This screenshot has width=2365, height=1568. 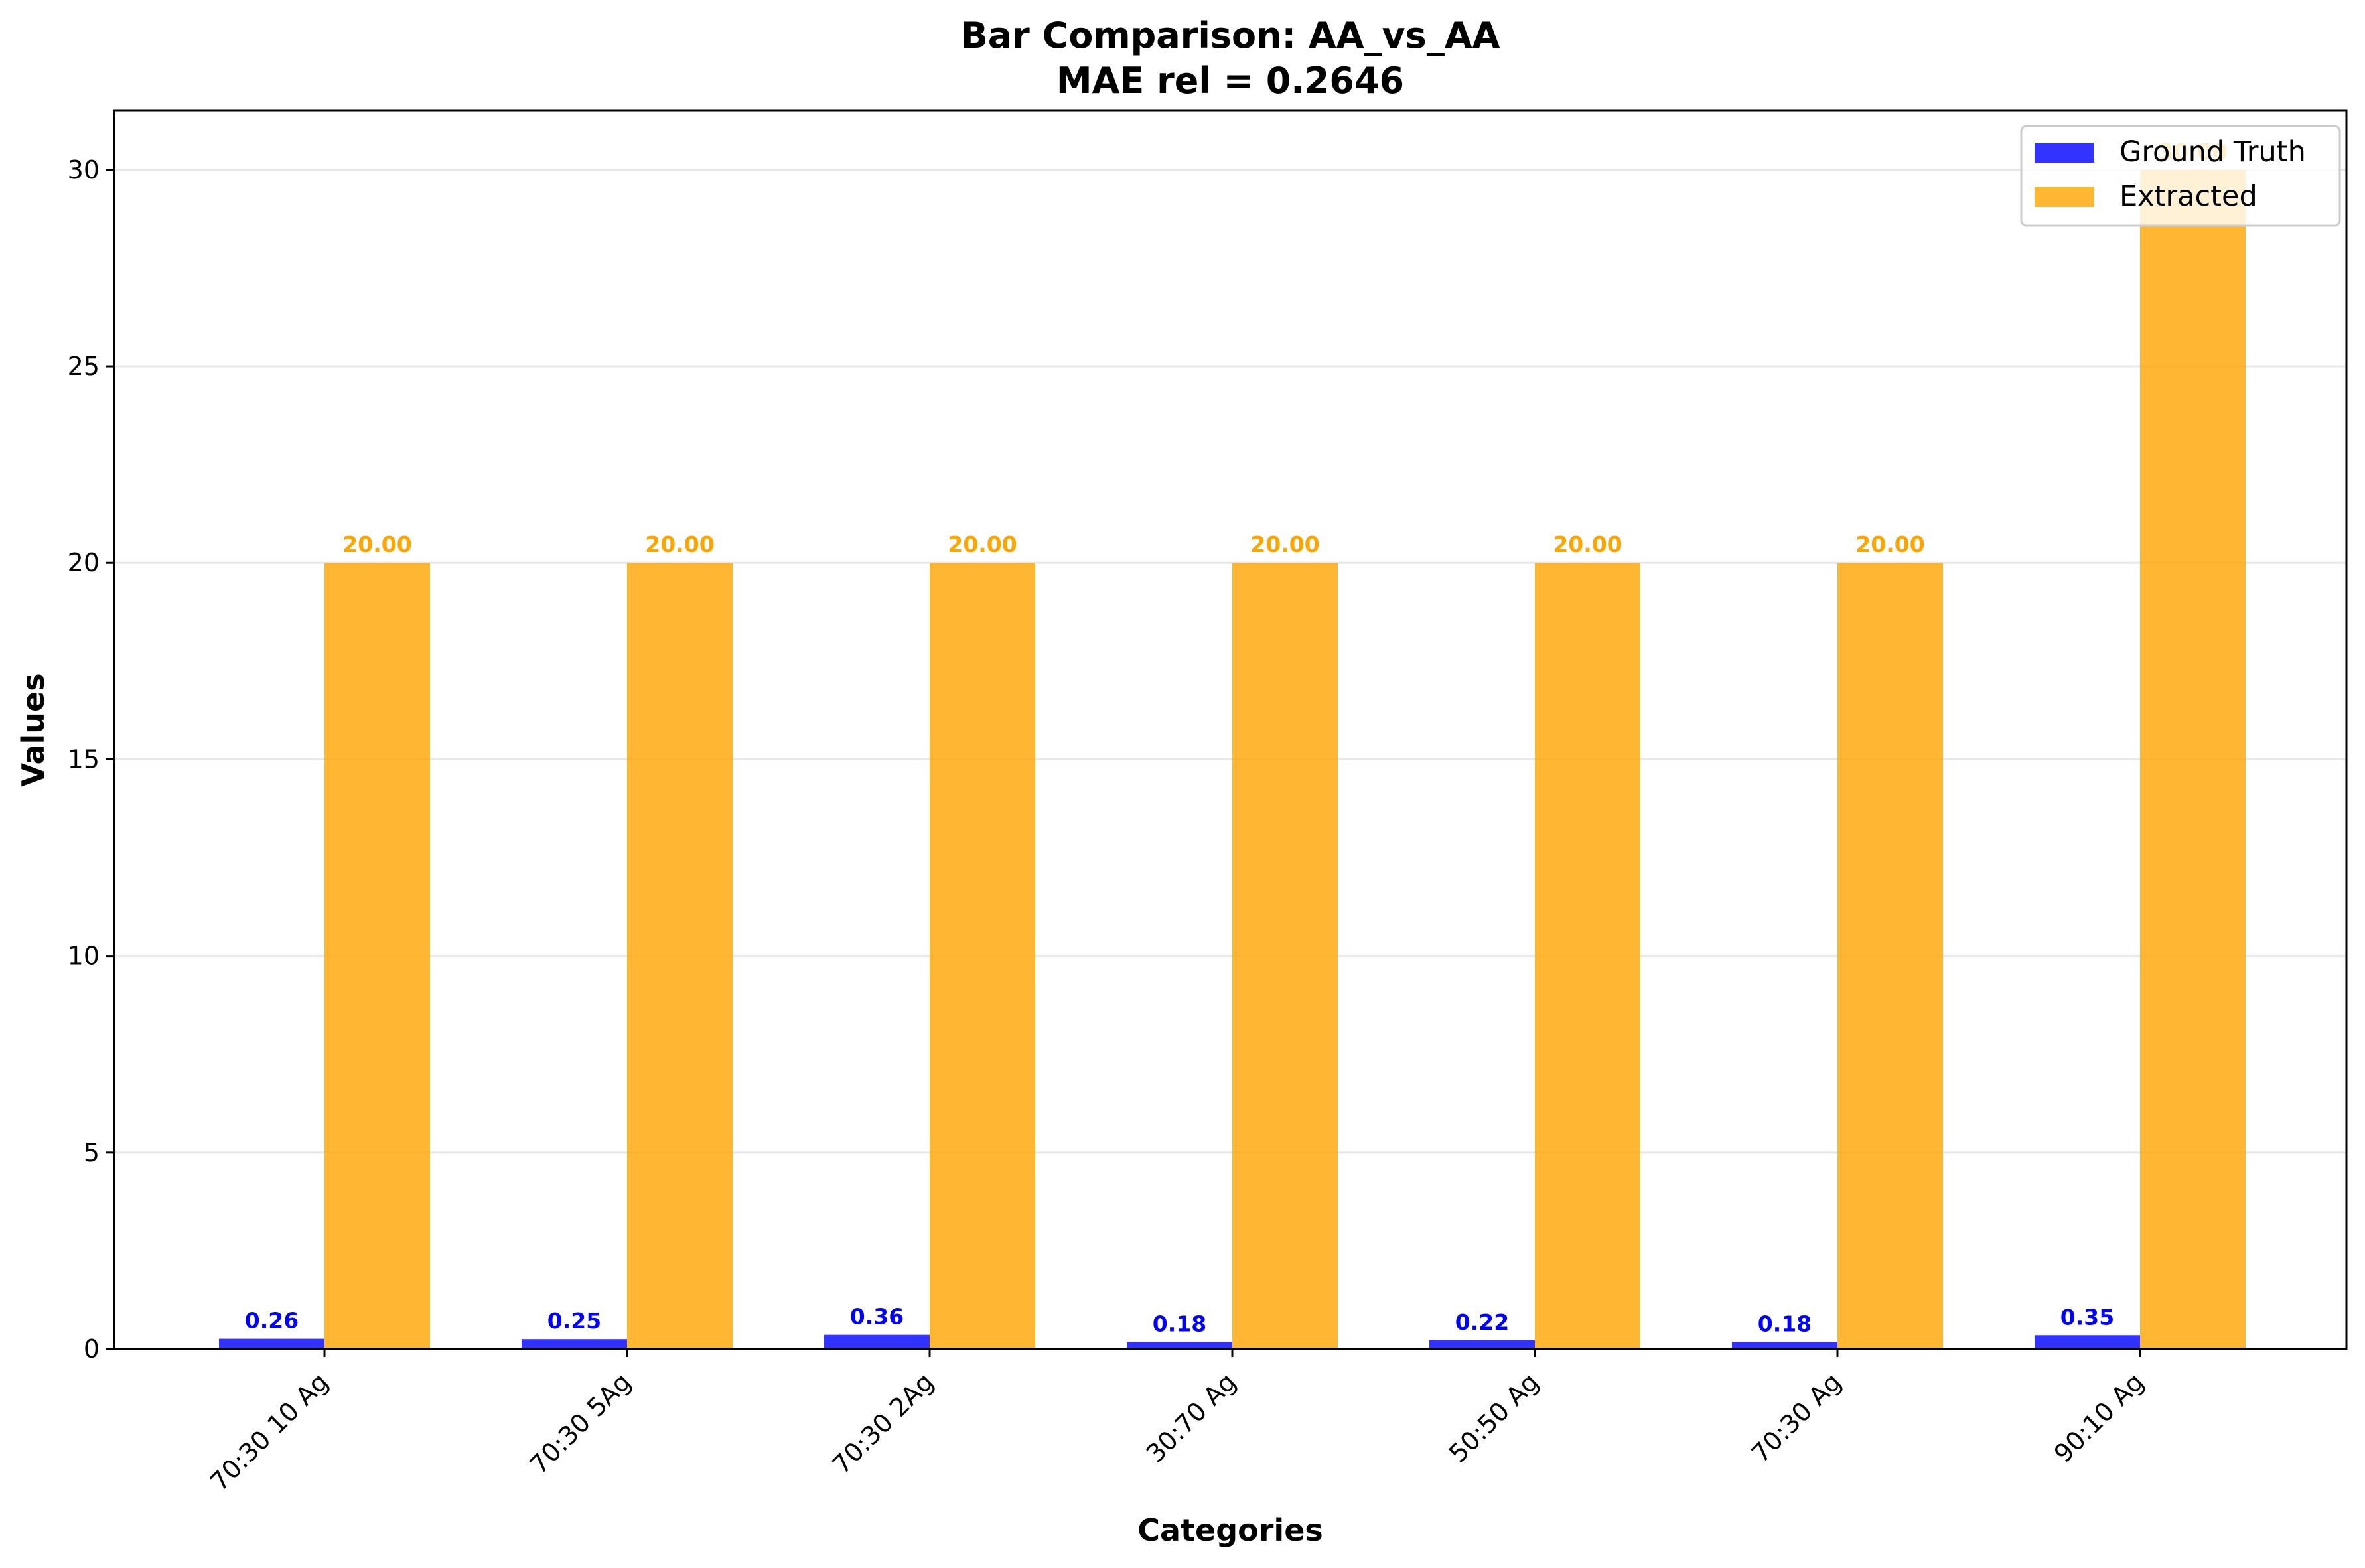 What do you see at coordinates (2212, 152) in the screenshot?
I see `legend-label-ground-truth: Ground Truth` at bounding box center [2212, 152].